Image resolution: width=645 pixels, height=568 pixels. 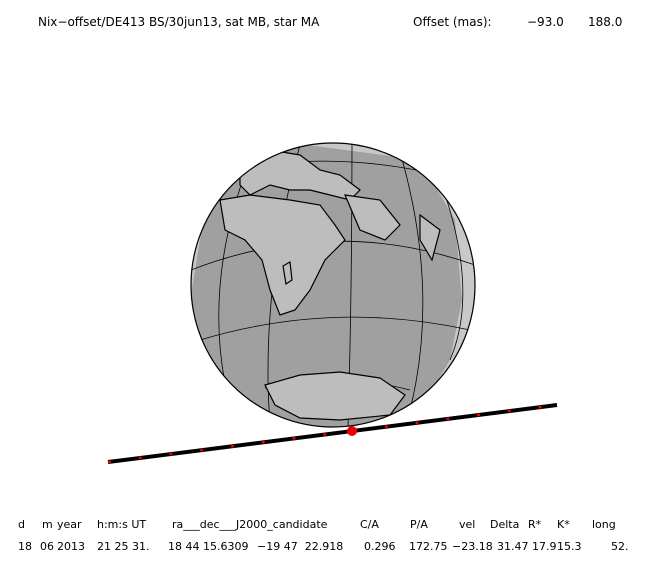 I want to click on offset-x: −93.0, so click(x=545, y=22).